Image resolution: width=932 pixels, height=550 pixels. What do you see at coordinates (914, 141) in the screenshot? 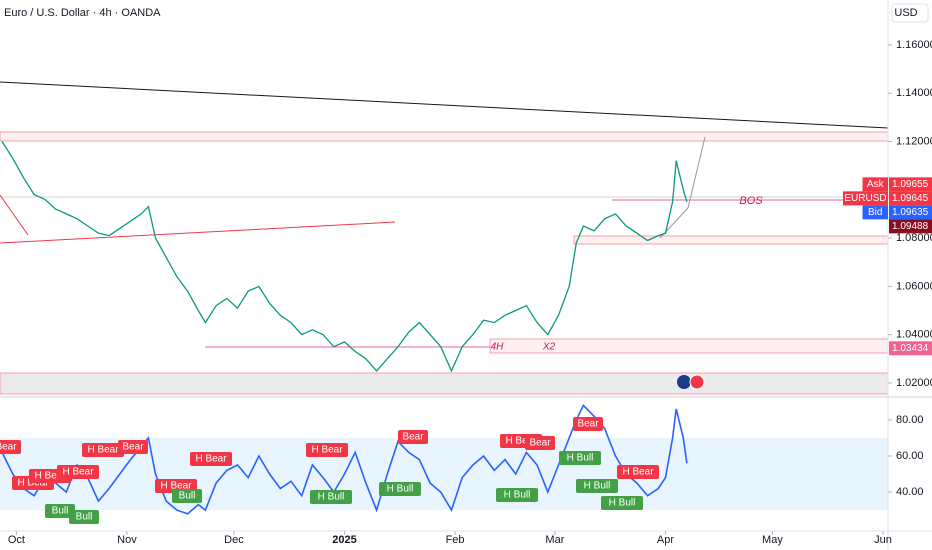
I see `y-tick-label: 1.12000` at bounding box center [914, 141].